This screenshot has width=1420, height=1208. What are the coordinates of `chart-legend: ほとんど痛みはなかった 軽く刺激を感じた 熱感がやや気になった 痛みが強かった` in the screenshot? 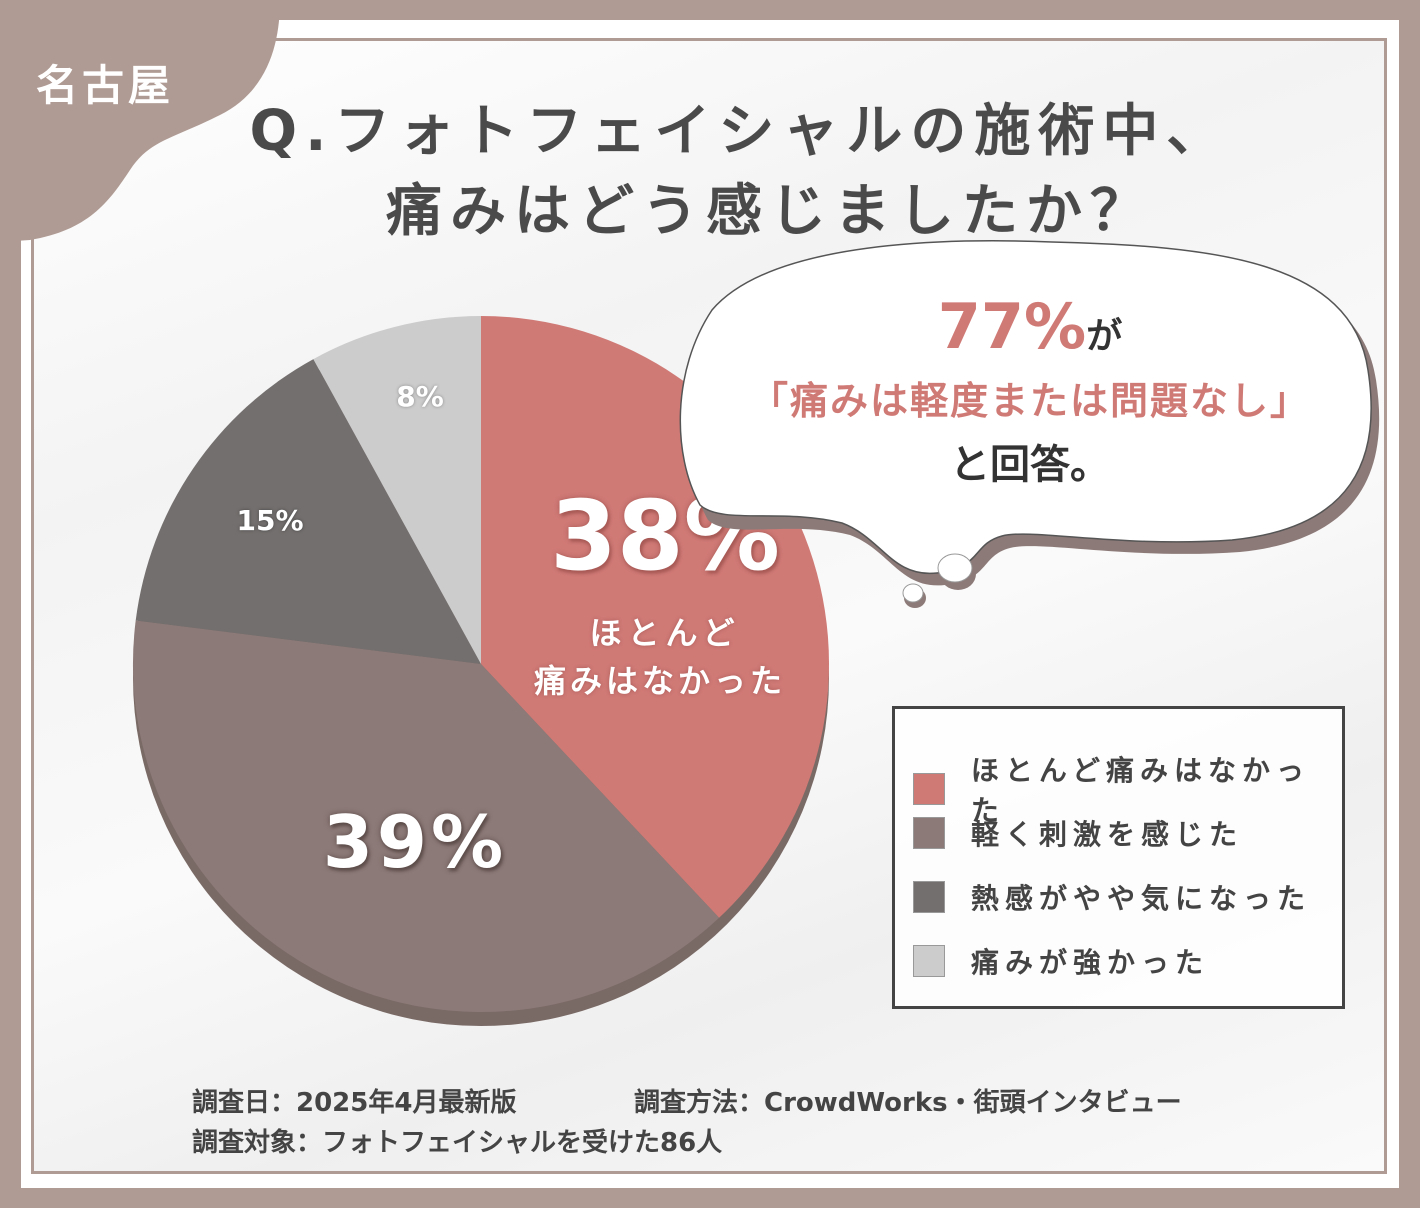 It's located at (1118, 857).